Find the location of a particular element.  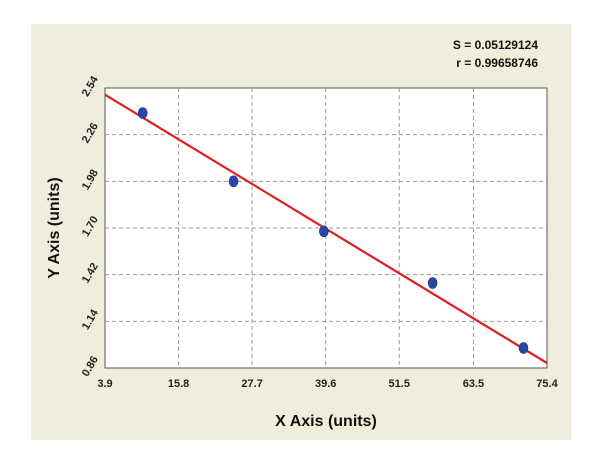

y-tick-label: 1.70 is located at coordinates (90, 226).